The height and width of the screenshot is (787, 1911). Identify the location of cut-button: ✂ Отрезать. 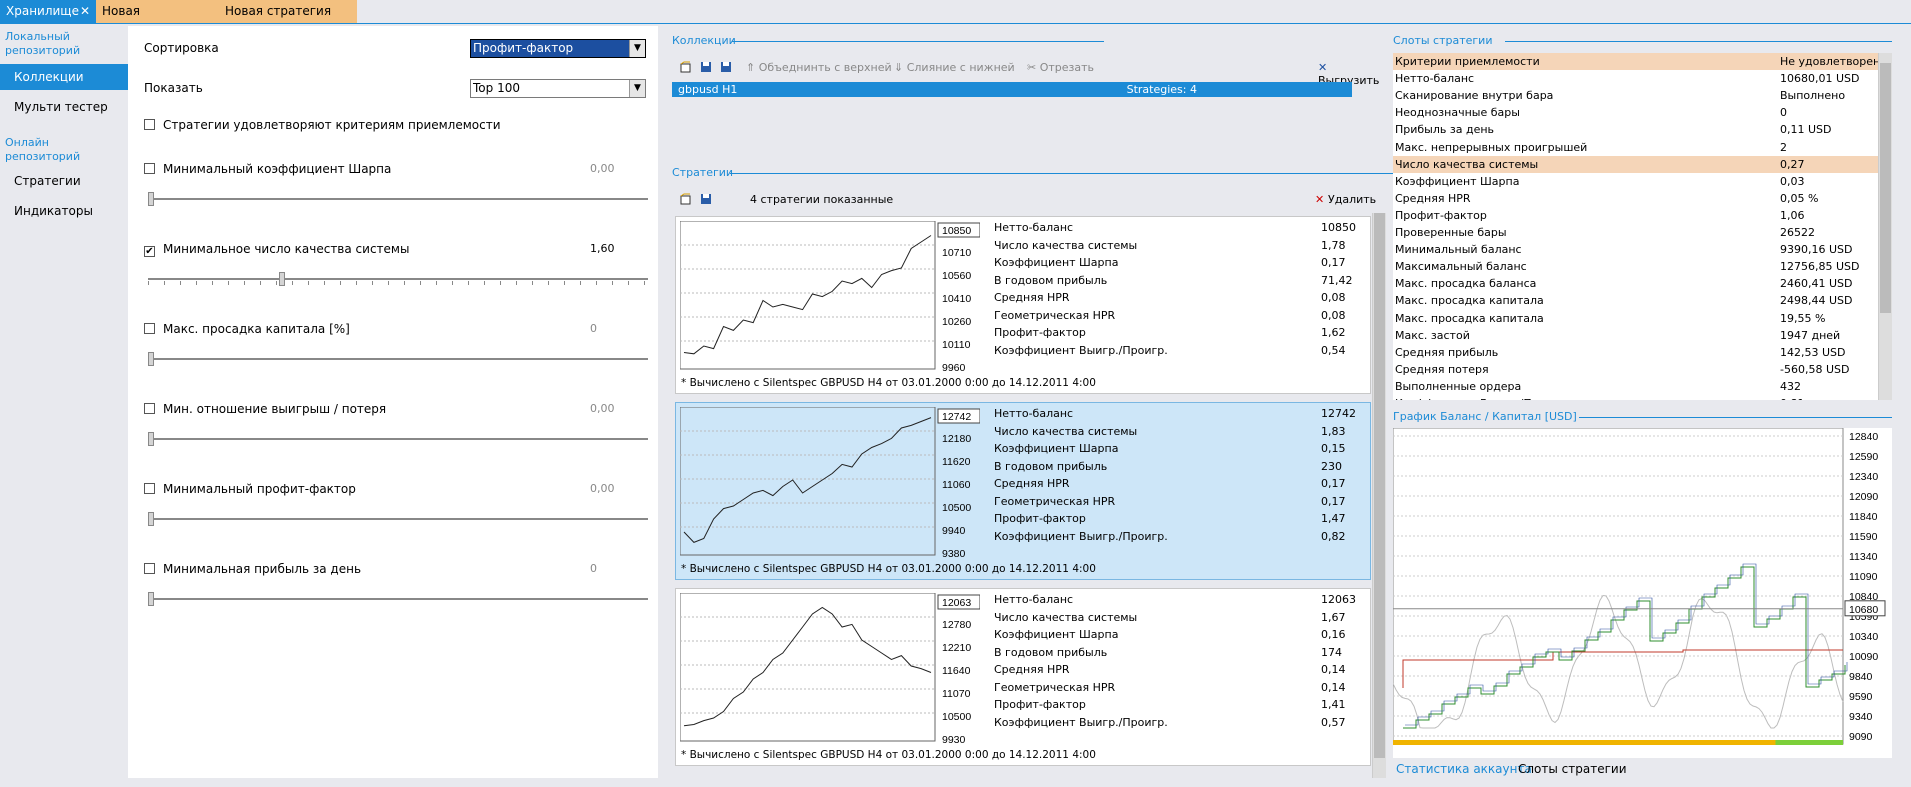
(1060, 67).